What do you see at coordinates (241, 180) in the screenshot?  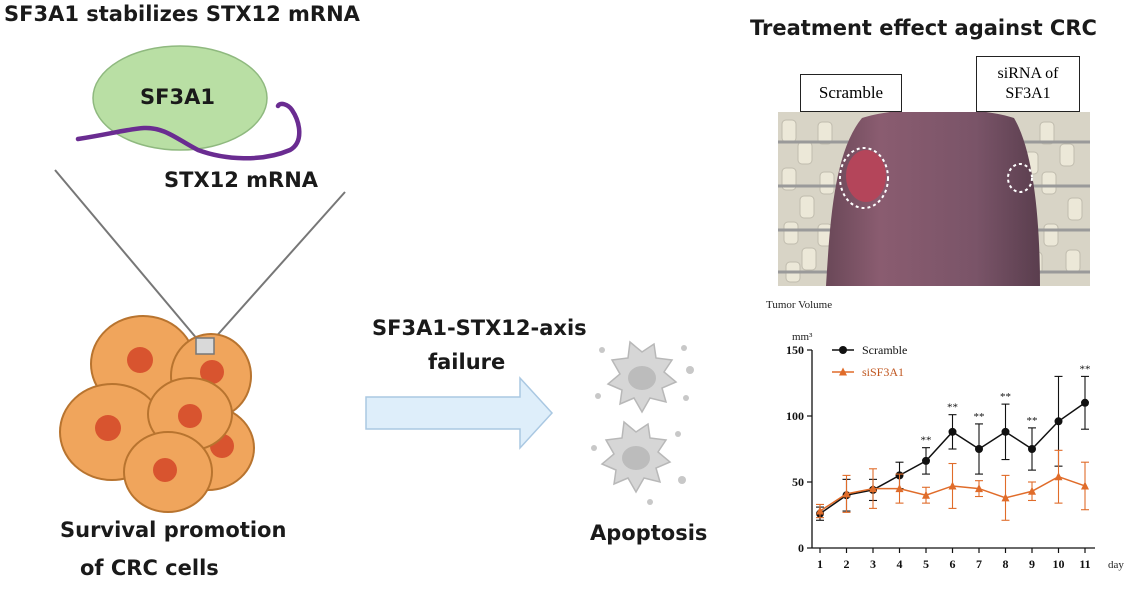 I see `mrna-label: STX12 mRNA` at bounding box center [241, 180].